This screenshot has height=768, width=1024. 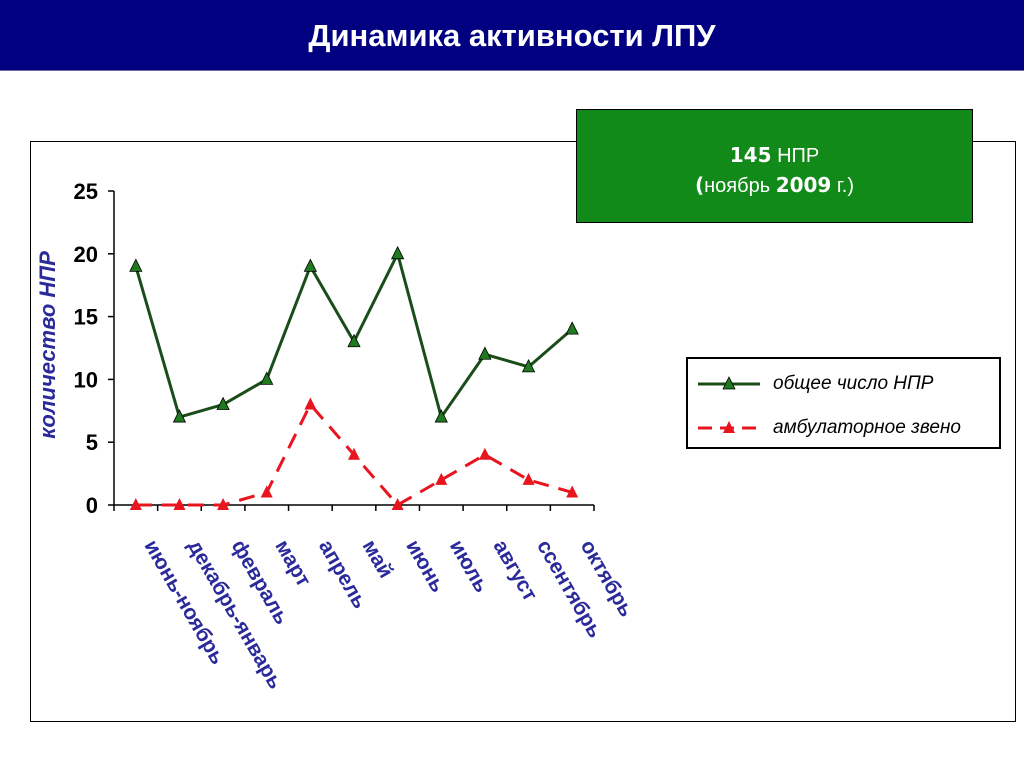 I want to click on info-month: ноябрь, so click(x=737, y=186).